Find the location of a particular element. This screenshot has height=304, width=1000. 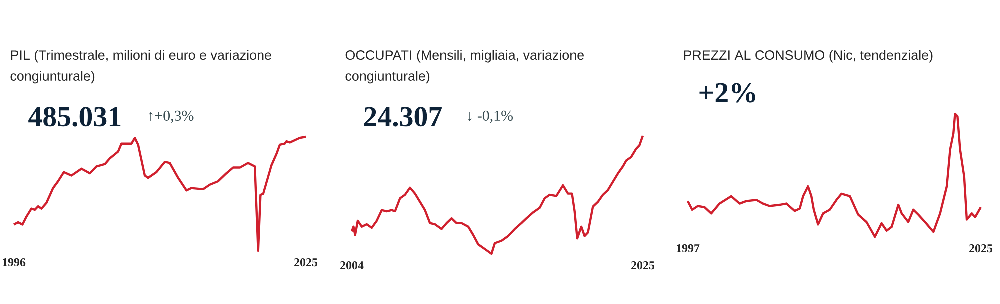

x-tick-label: 2004 is located at coordinates (352, 266).